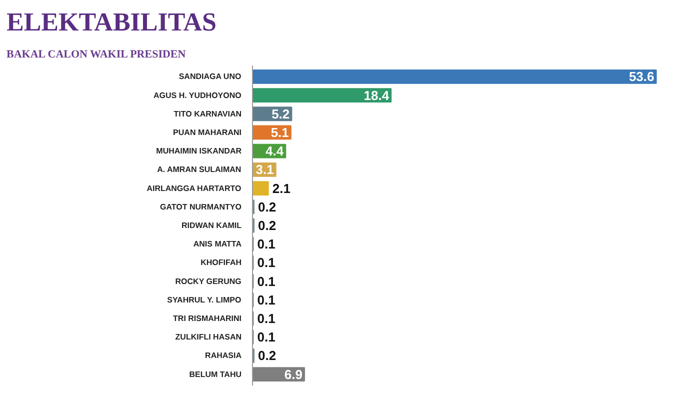  Describe the element at coordinates (208, 337) in the screenshot. I see `y-tick-label: ZULKIFLI HASAN` at that location.